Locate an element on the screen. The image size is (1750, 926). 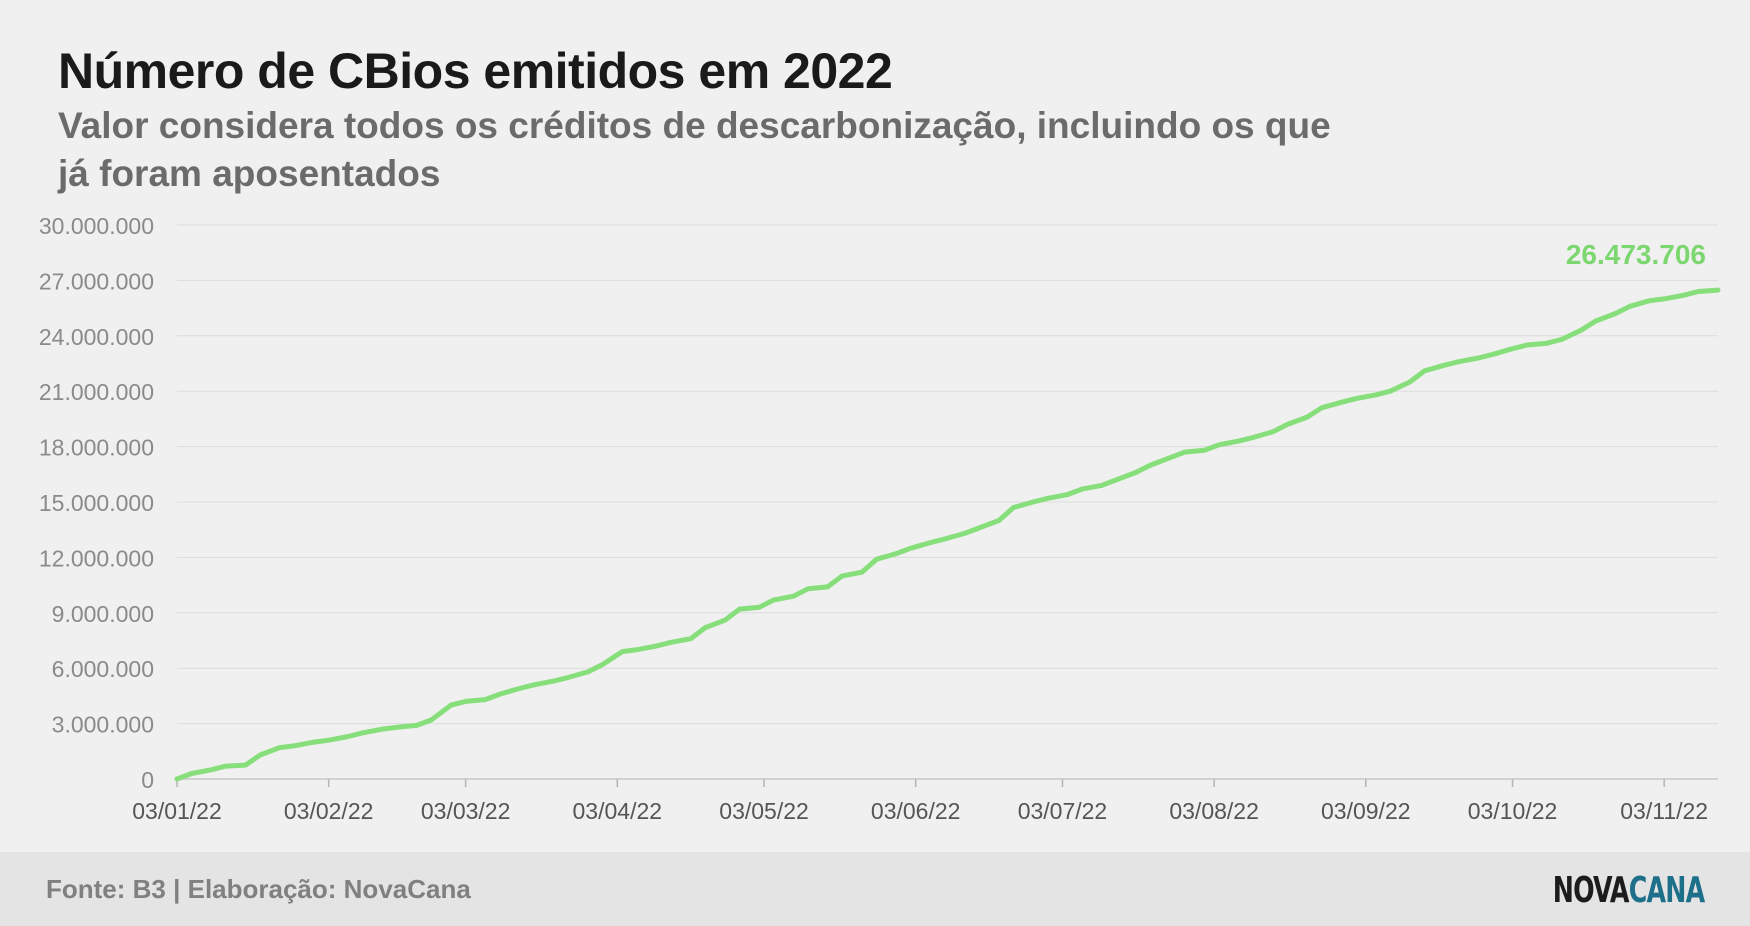
end-value-label: 26.473.706 is located at coordinates (1636, 254).